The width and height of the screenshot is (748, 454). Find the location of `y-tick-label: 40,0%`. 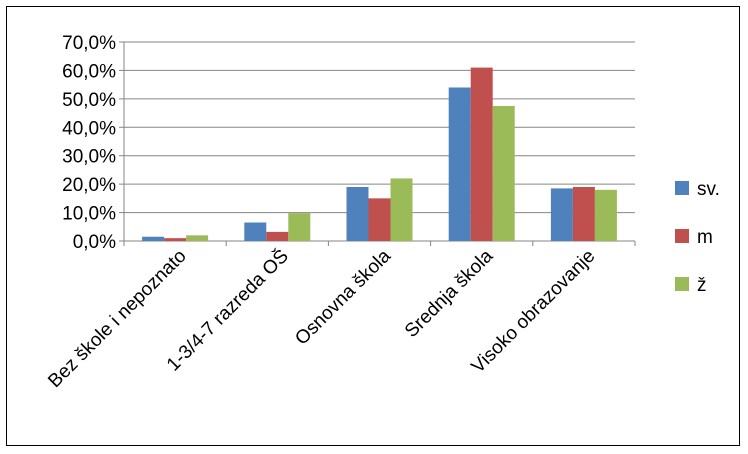

y-tick-label: 40,0% is located at coordinates (89, 128).